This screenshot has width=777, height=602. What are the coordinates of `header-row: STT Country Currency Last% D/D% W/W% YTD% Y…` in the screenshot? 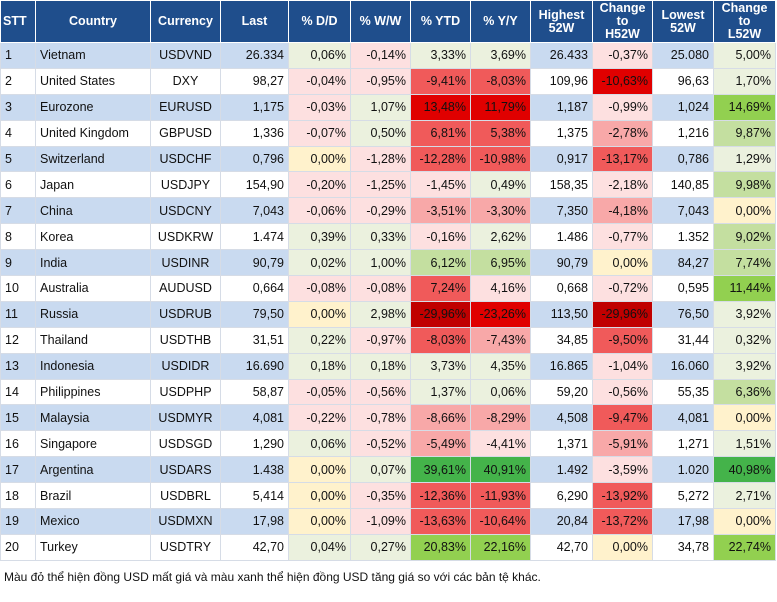 It's located at (388, 21).